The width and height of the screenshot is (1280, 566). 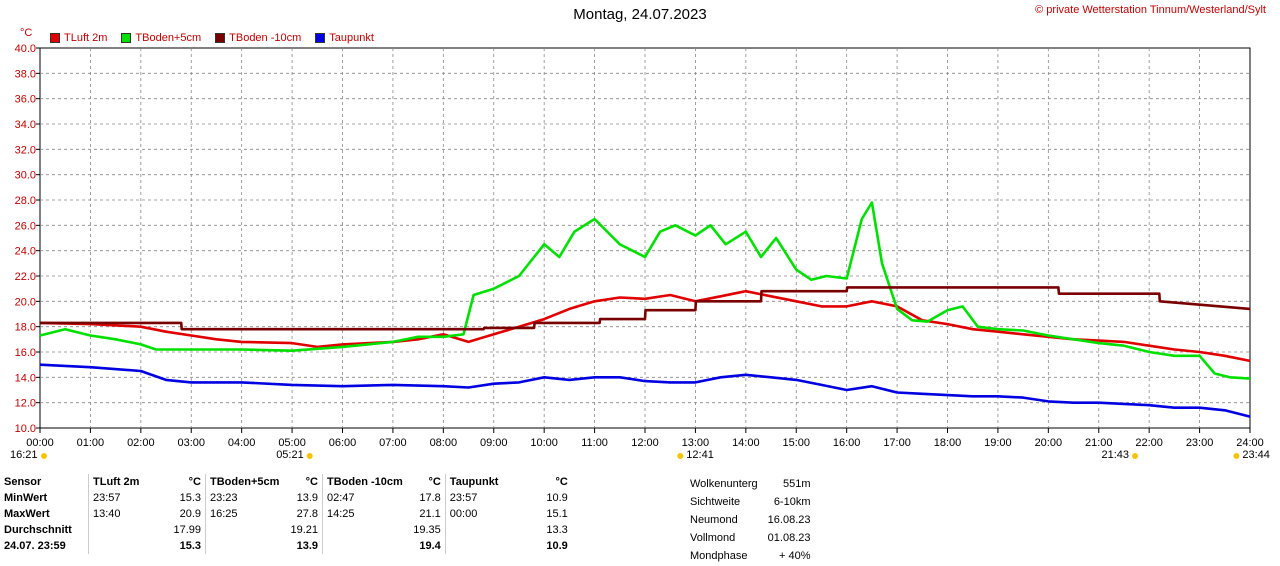 What do you see at coordinates (141, 443) in the screenshot?
I see `x-tick-label: 02:00` at bounding box center [141, 443].